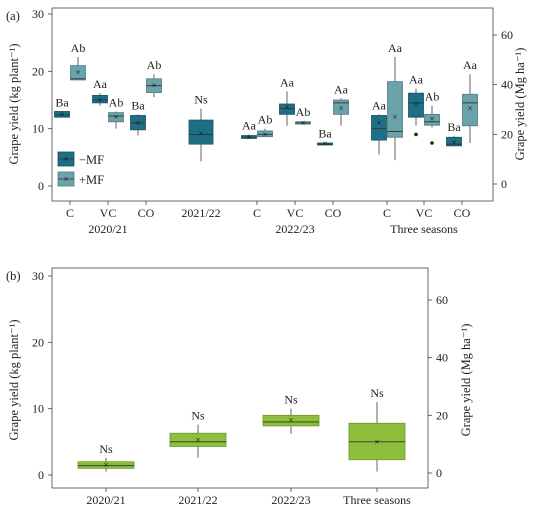 The width and height of the screenshot is (550, 509). I want to click on box-plus_mf-3: × Ab, so click(116, 112).